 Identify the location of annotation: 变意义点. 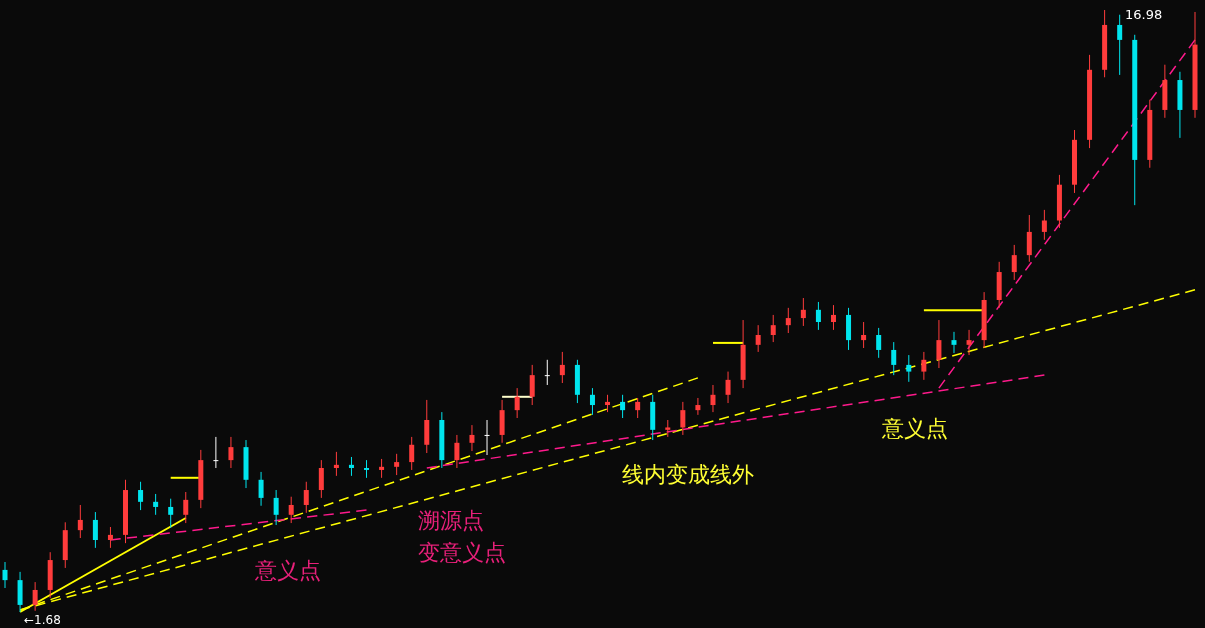
(462, 552).